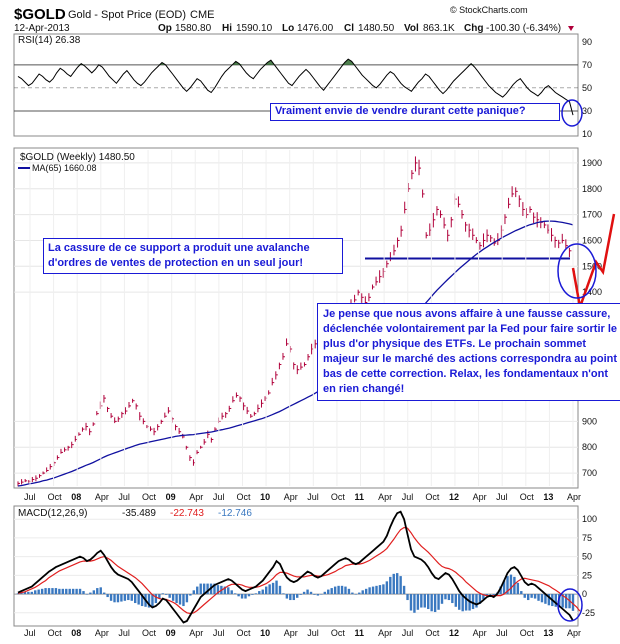 The width and height of the screenshot is (620, 644). Describe the element at coordinates (548, 633) in the screenshot. I see `macd-x-tick-label: 13` at that location.